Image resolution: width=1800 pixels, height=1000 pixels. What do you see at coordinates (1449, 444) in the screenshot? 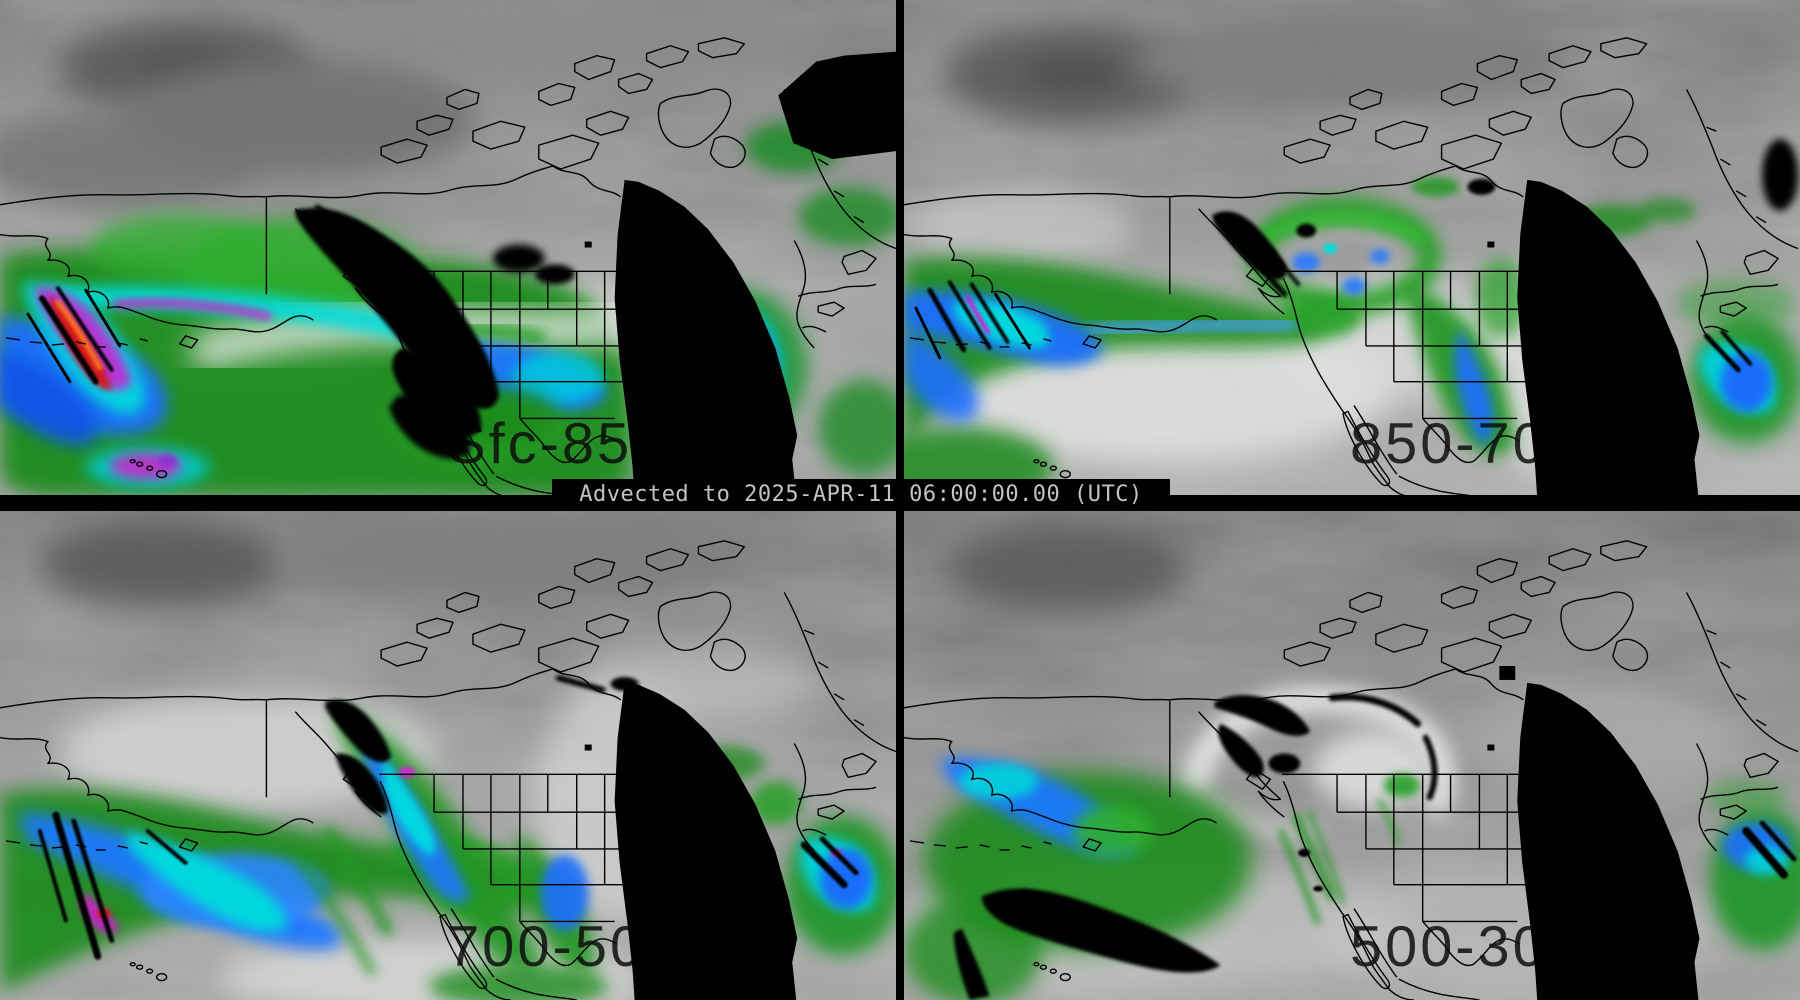
I see `panel-label: 850-70` at bounding box center [1449, 444].